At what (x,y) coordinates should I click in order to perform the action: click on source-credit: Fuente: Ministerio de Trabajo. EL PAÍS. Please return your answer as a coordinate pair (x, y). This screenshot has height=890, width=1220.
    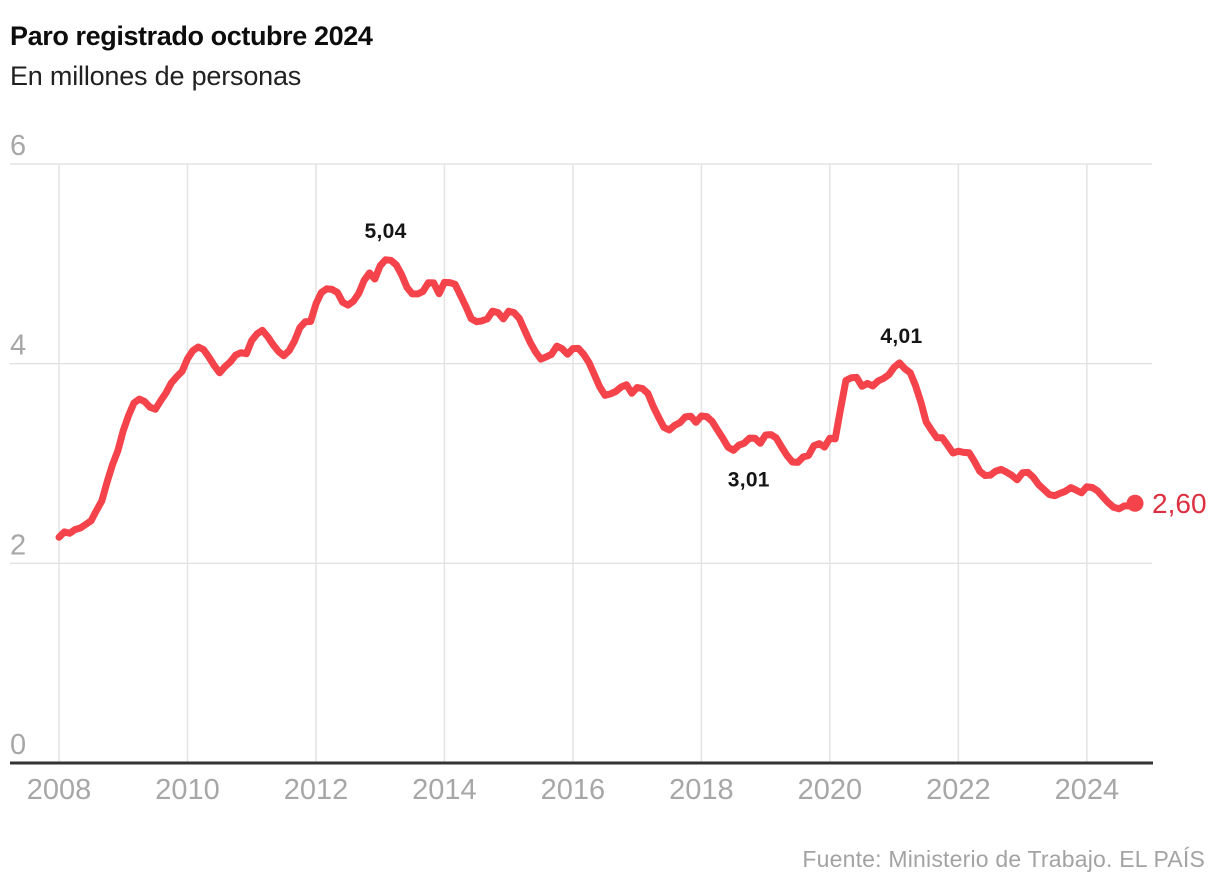
    Looking at the image, I should click on (1003, 859).